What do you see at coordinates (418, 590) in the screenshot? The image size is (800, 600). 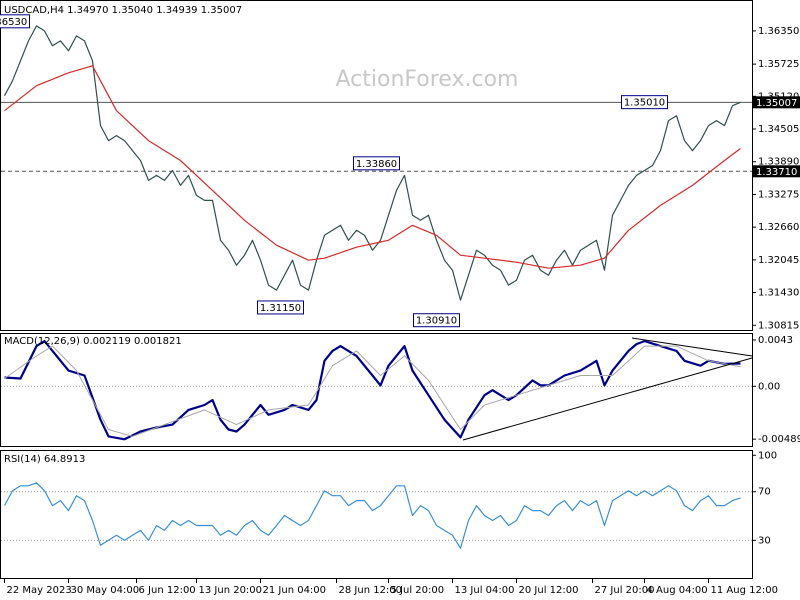 I see `x-tick-label: 5 Jul 20:00` at bounding box center [418, 590].